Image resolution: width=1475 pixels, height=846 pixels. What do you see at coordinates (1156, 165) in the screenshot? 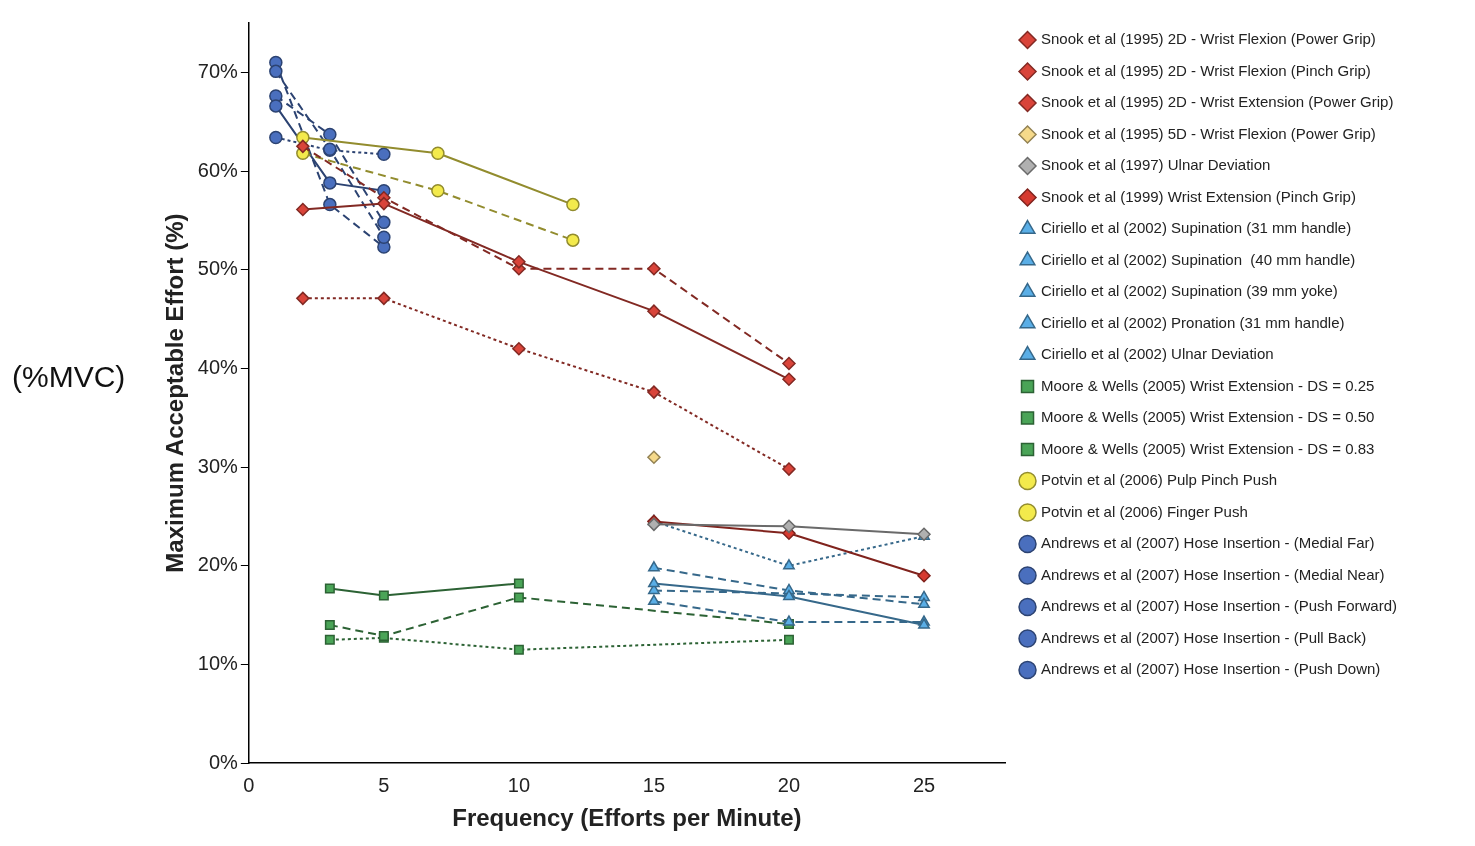
I see `legend-label: Snook et al (1997) Ulnar Deviation` at bounding box center [1156, 165].